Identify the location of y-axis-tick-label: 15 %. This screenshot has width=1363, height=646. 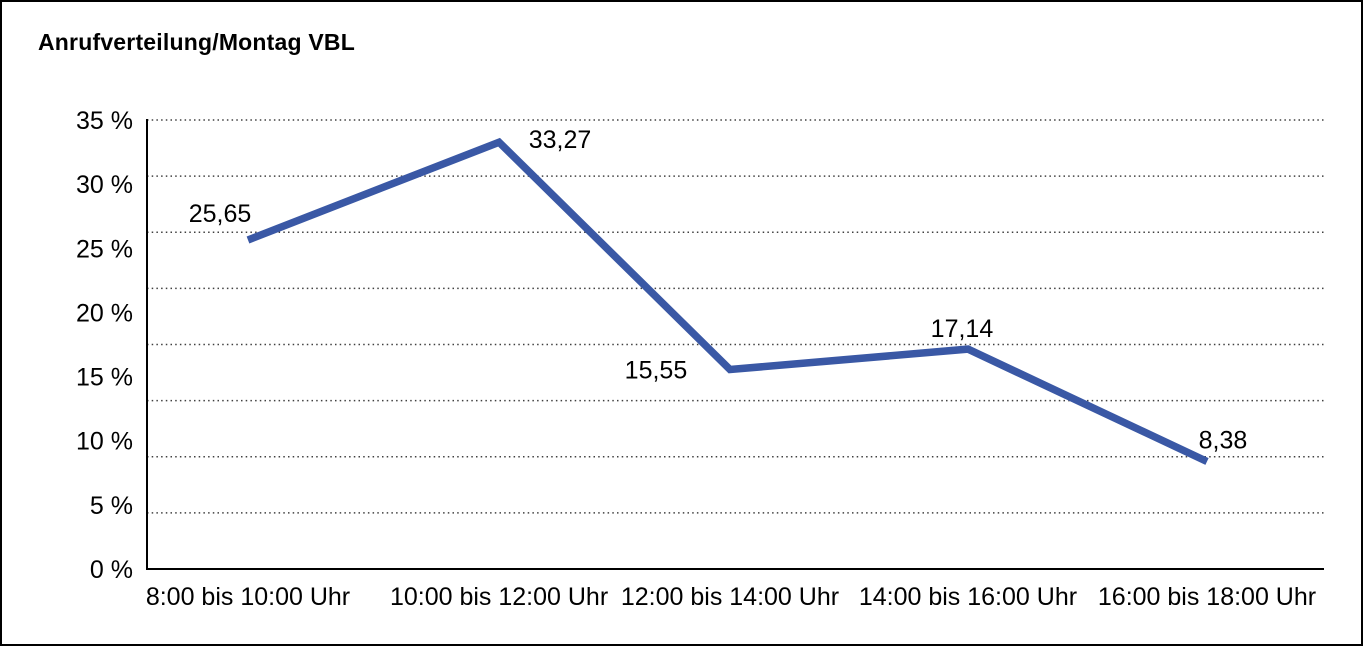
(104, 378).